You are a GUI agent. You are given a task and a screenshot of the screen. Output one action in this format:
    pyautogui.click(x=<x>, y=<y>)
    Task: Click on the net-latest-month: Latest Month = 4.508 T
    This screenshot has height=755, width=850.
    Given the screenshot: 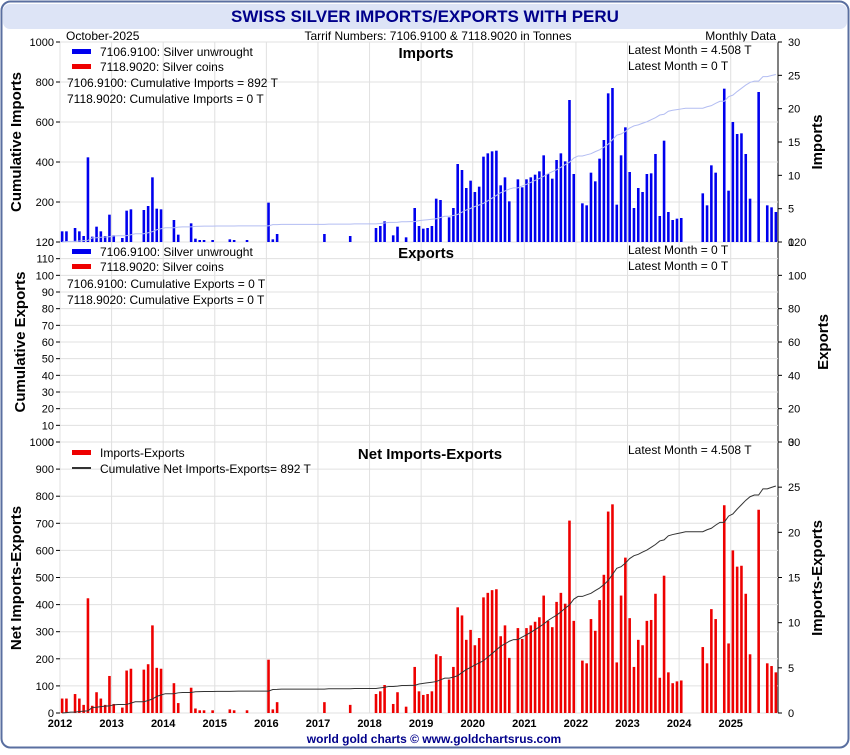 What is the action you would take?
    pyautogui.click(x=690, y=450)
    